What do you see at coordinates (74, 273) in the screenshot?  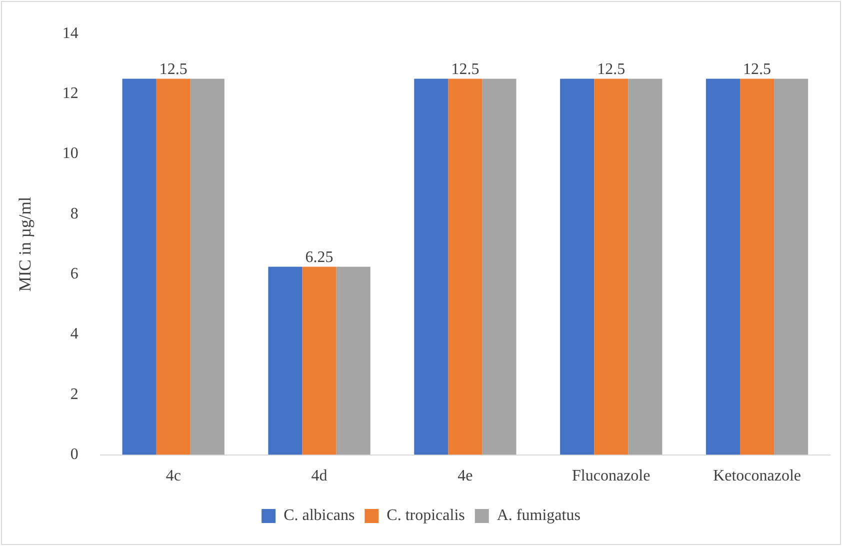 I see `y-tick-label: 6` at bounding box center [74, 273].